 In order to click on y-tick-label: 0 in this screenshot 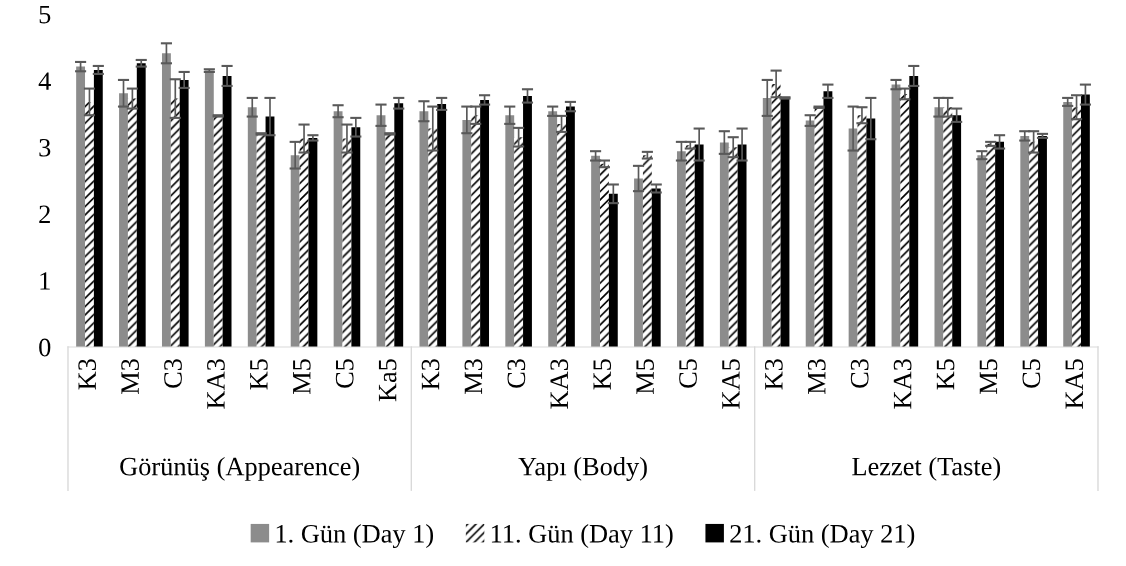, I will do `click(45, 347)`.